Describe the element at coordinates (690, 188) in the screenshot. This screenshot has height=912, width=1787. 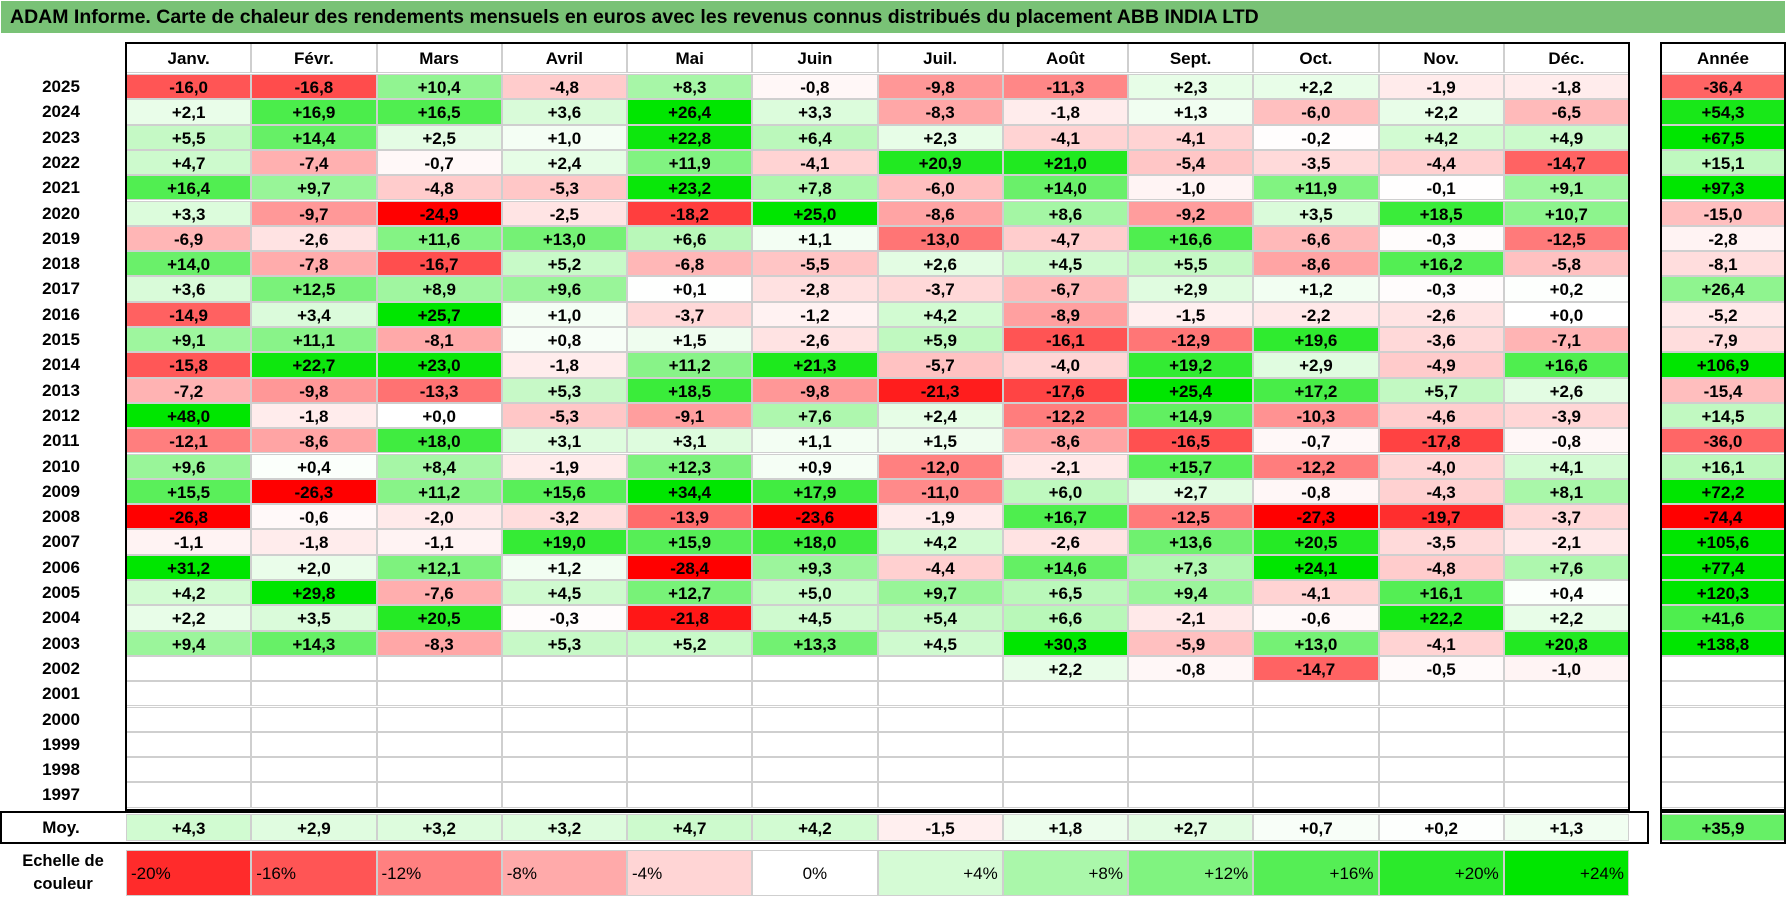
I see `heatmap-cell: +23,2` at that location.